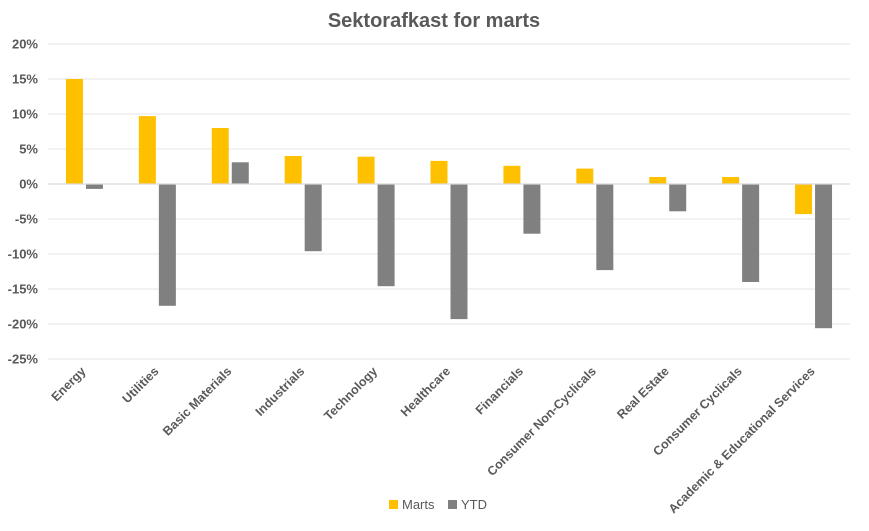 This screenshot has height=531, width=869. What do you see at coordinates (28, 184) in the screenshot?
I see `y-tick-label: 0%` at bounding box center [28, 184].